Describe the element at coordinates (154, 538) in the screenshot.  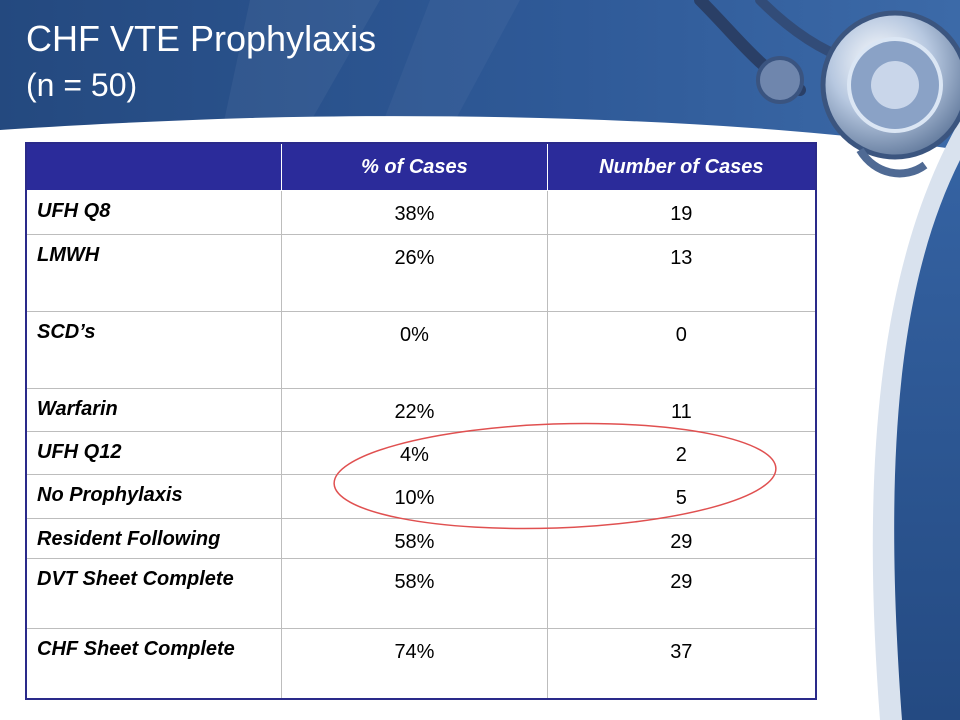
I see `row-label: Resident Following` at that location.